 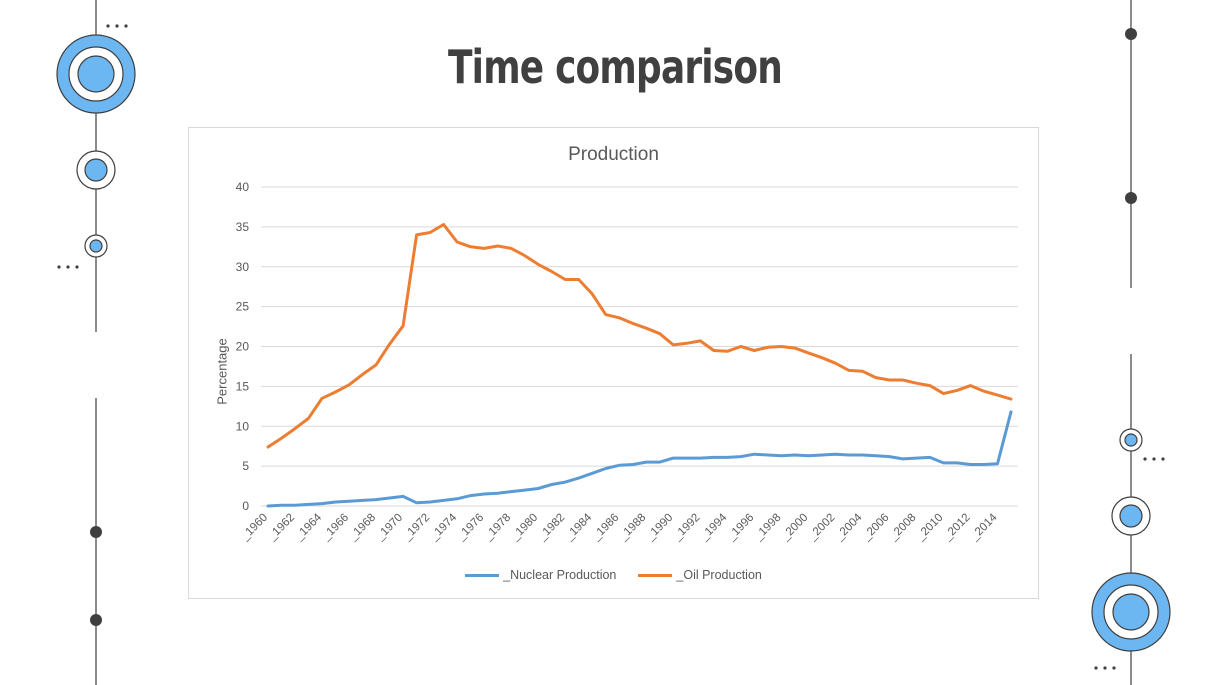 What do you see at coordinates (68, 267) in the screenshot?
I see `decor-dots-left` at bounding box center [68, 267].